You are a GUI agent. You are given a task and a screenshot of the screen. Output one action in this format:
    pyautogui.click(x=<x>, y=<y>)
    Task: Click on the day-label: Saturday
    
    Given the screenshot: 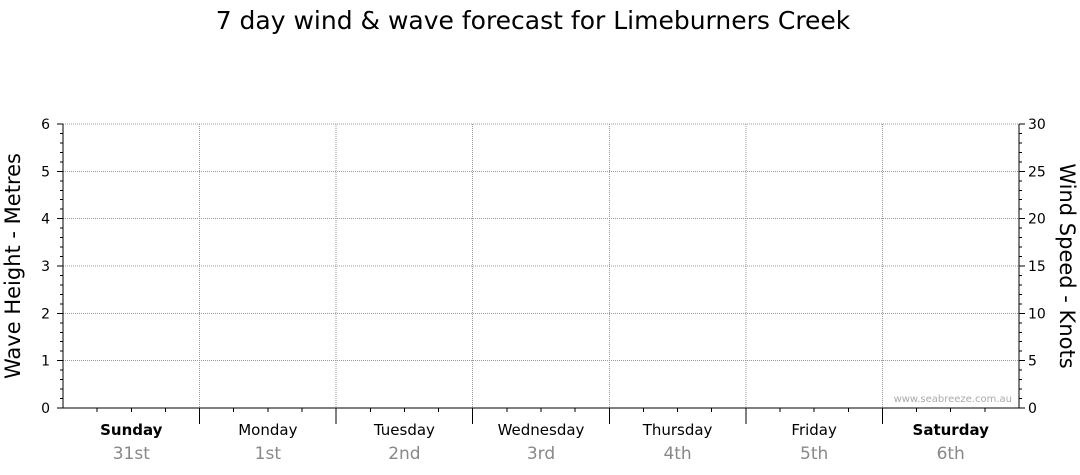 What is the action you would take?
    pyautogui.click(x=951, y=430)
    